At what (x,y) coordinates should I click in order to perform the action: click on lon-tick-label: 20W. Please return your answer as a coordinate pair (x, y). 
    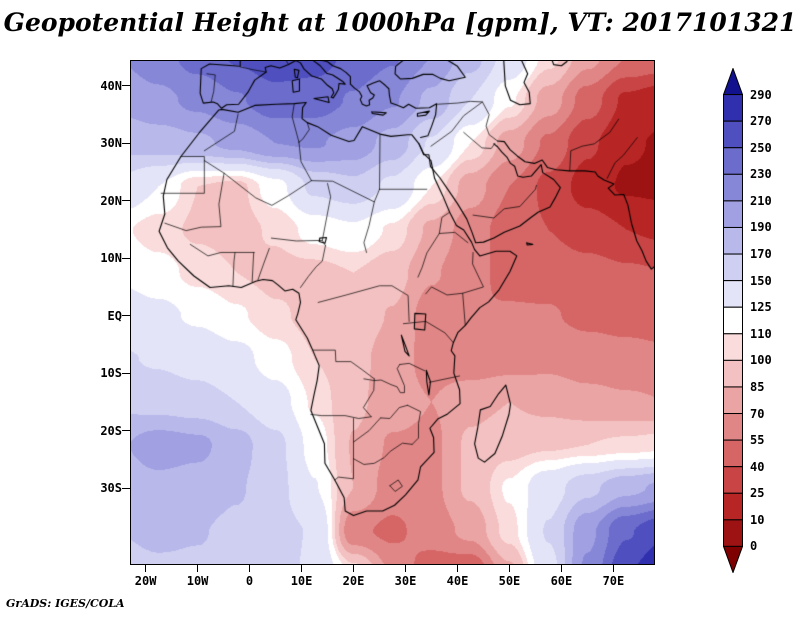
    Looking at the image, I should click on (145, 581).